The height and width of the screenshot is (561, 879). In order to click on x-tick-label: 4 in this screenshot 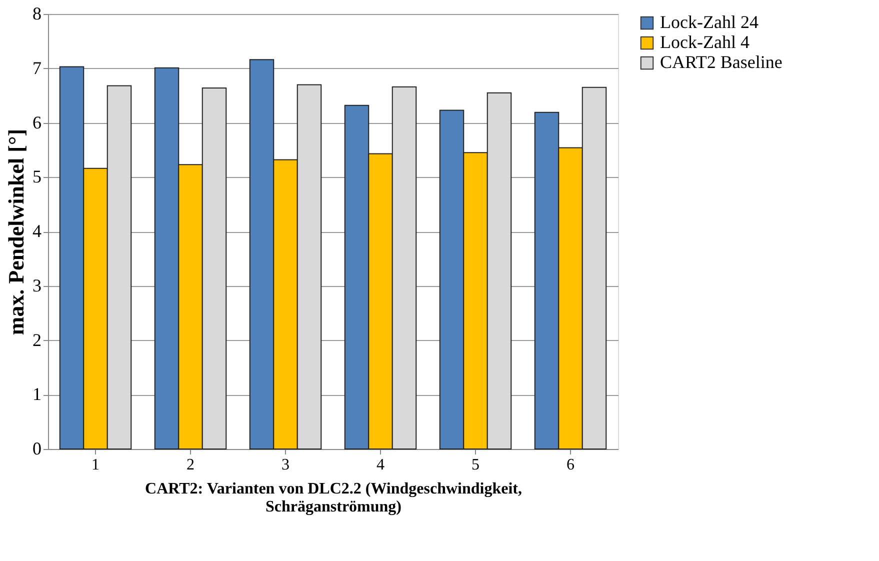, I will do `click(380, 465)`.